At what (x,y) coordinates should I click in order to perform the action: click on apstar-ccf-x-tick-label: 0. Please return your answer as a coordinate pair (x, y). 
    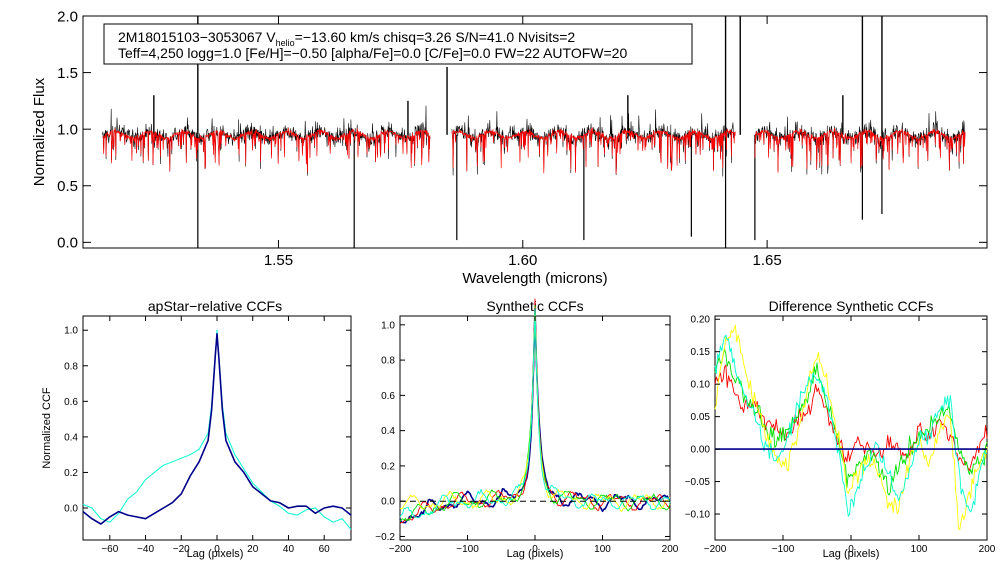
    Looking at the image, I should click on (217, 549).